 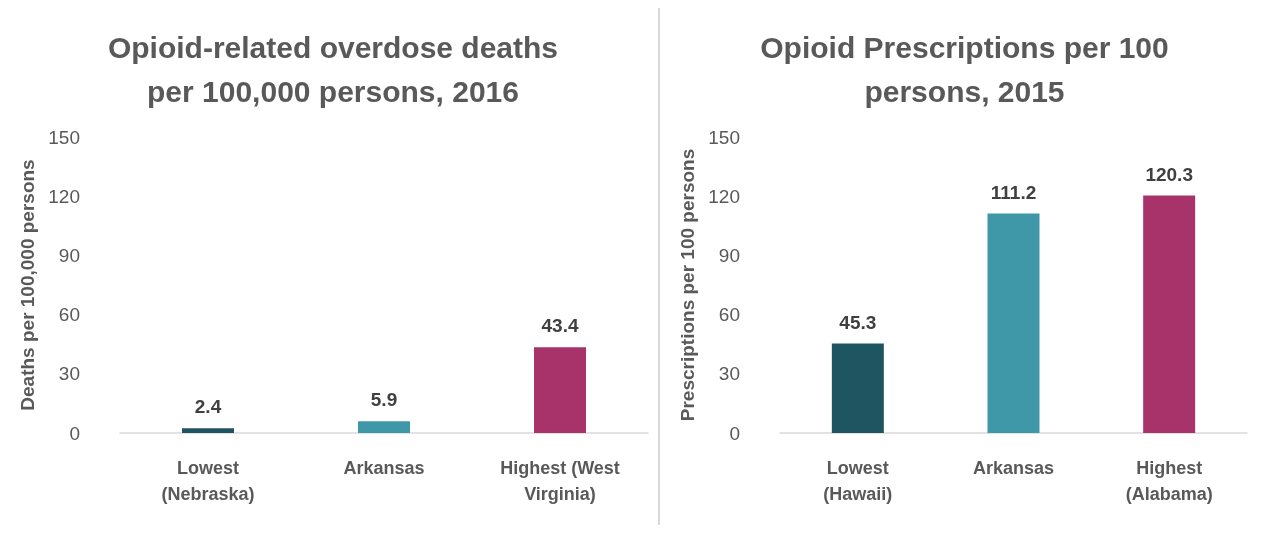 I want to click on chart-title: Opioid-related overdose deaths per 100,000 persons, 2016, so click(x=333, y=69).